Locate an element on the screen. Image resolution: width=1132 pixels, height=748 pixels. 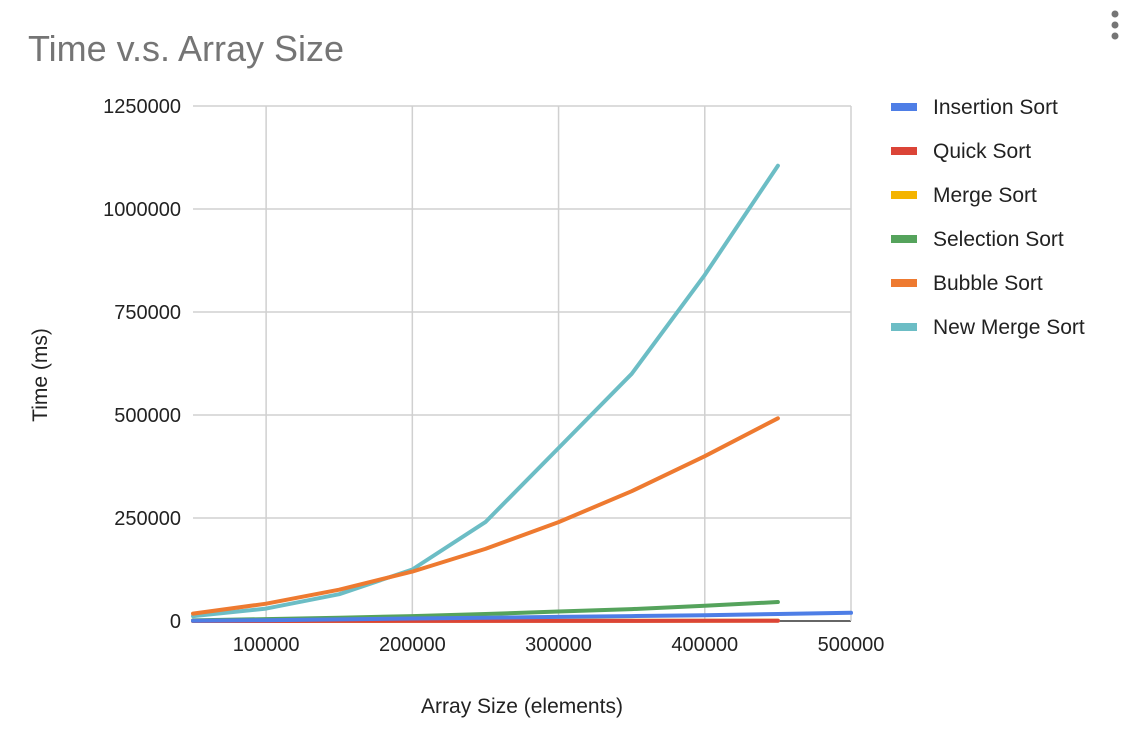
x-tick-label: 200000 is located at coordinates (412, 645).